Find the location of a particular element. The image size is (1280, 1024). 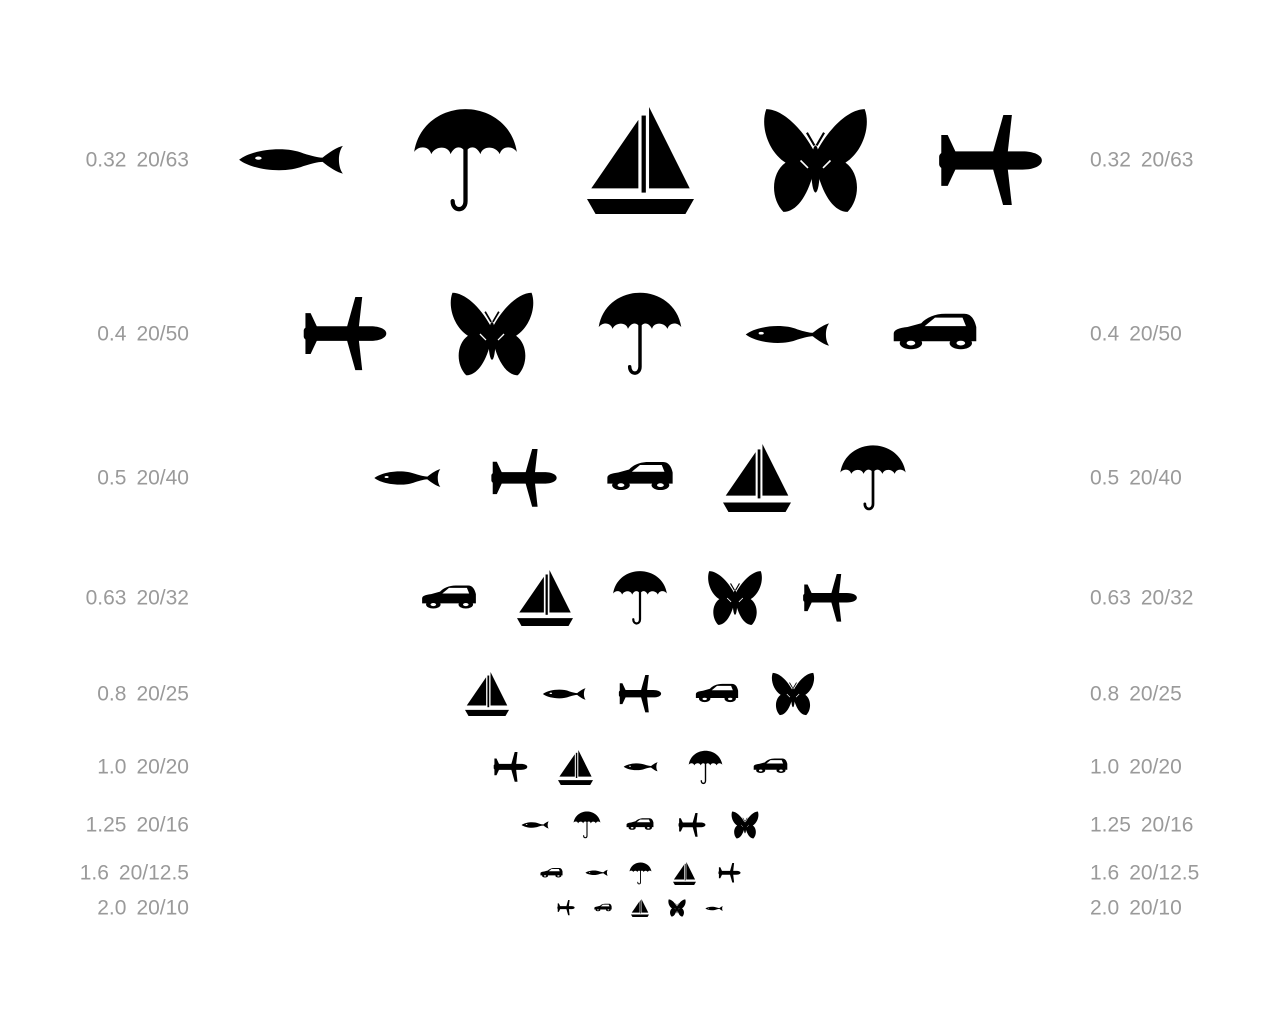

acuity-label-left: 1.0 20/20 is located at coordinates (143, 767).